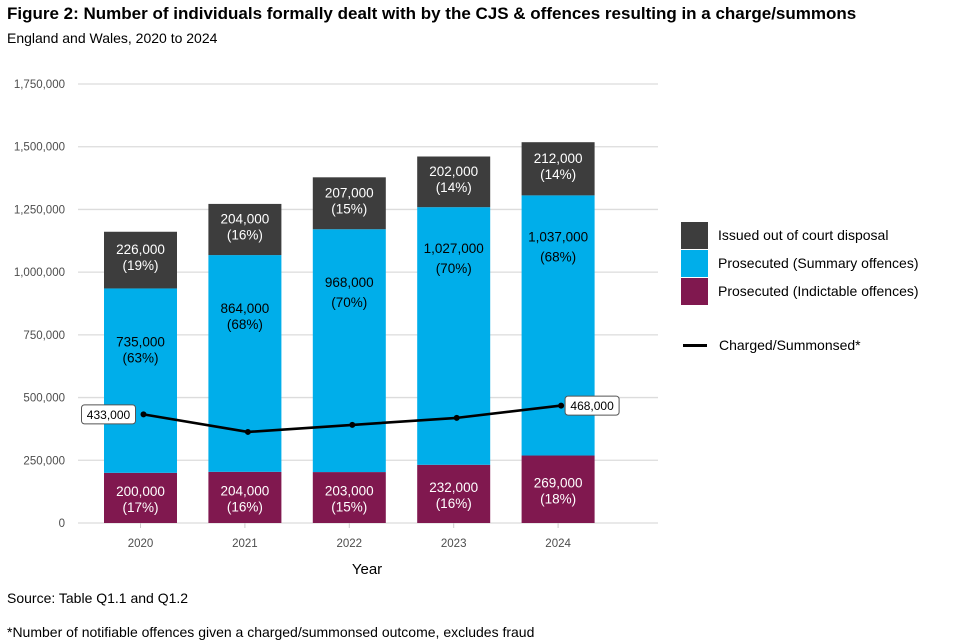 This screenshot has width=960, height=640. What do you see at coordinates (803, 235) in the screenshot?
I see `legend-label: Issued out of court disposal` at bounding box center [803, 235].